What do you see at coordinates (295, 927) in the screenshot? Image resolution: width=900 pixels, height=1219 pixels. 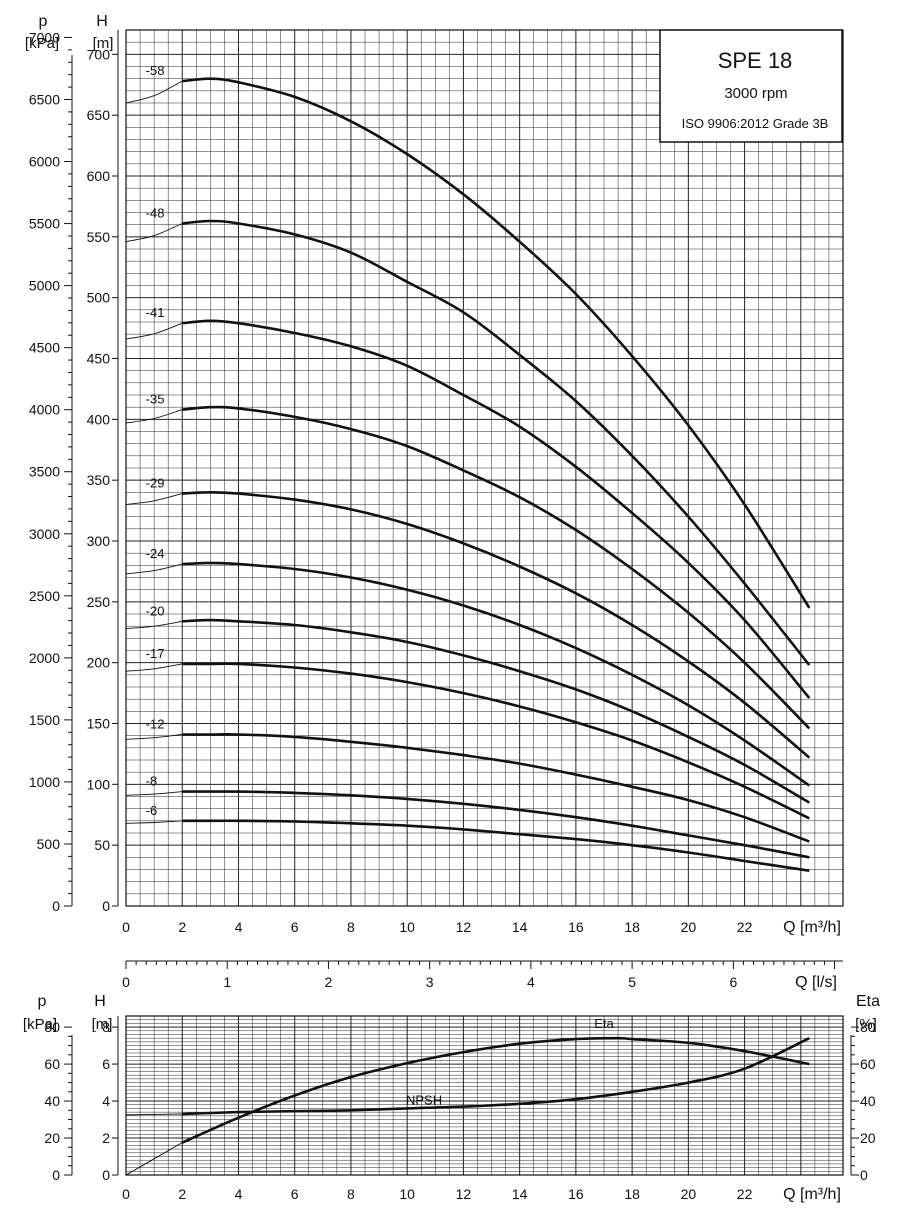 I see `q-tick-label: 6` at bounding box center [295, 927].